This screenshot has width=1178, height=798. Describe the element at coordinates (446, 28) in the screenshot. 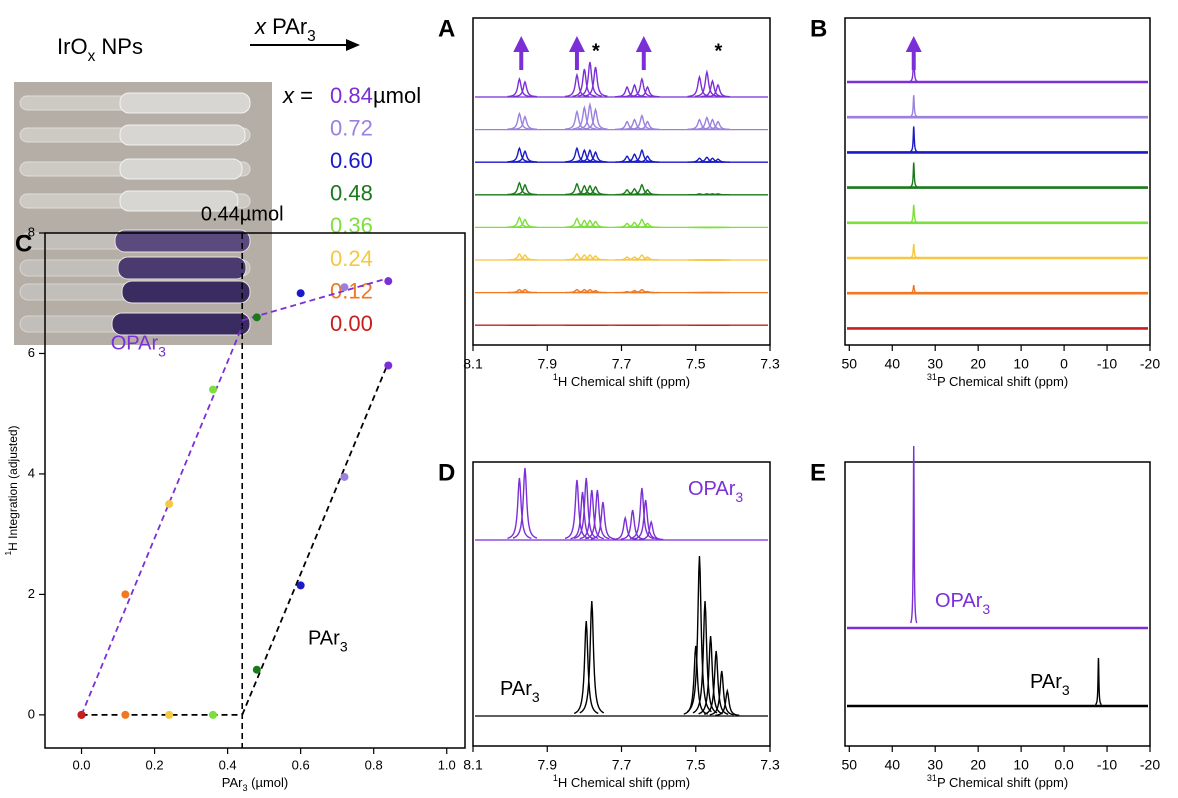

I see `panel-label: A` at that location.